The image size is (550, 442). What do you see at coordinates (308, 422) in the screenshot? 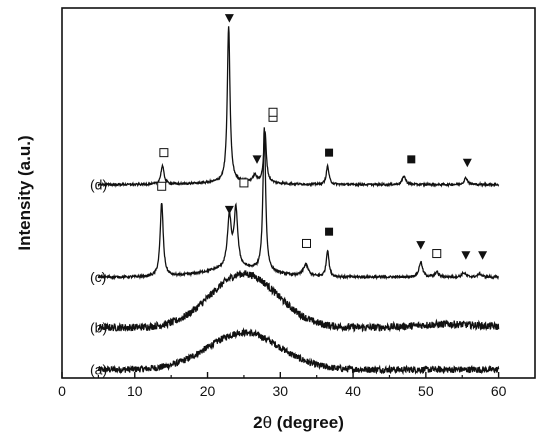
I see `x-axis-label-unit: (degree)` at bounding box center [308, 422].